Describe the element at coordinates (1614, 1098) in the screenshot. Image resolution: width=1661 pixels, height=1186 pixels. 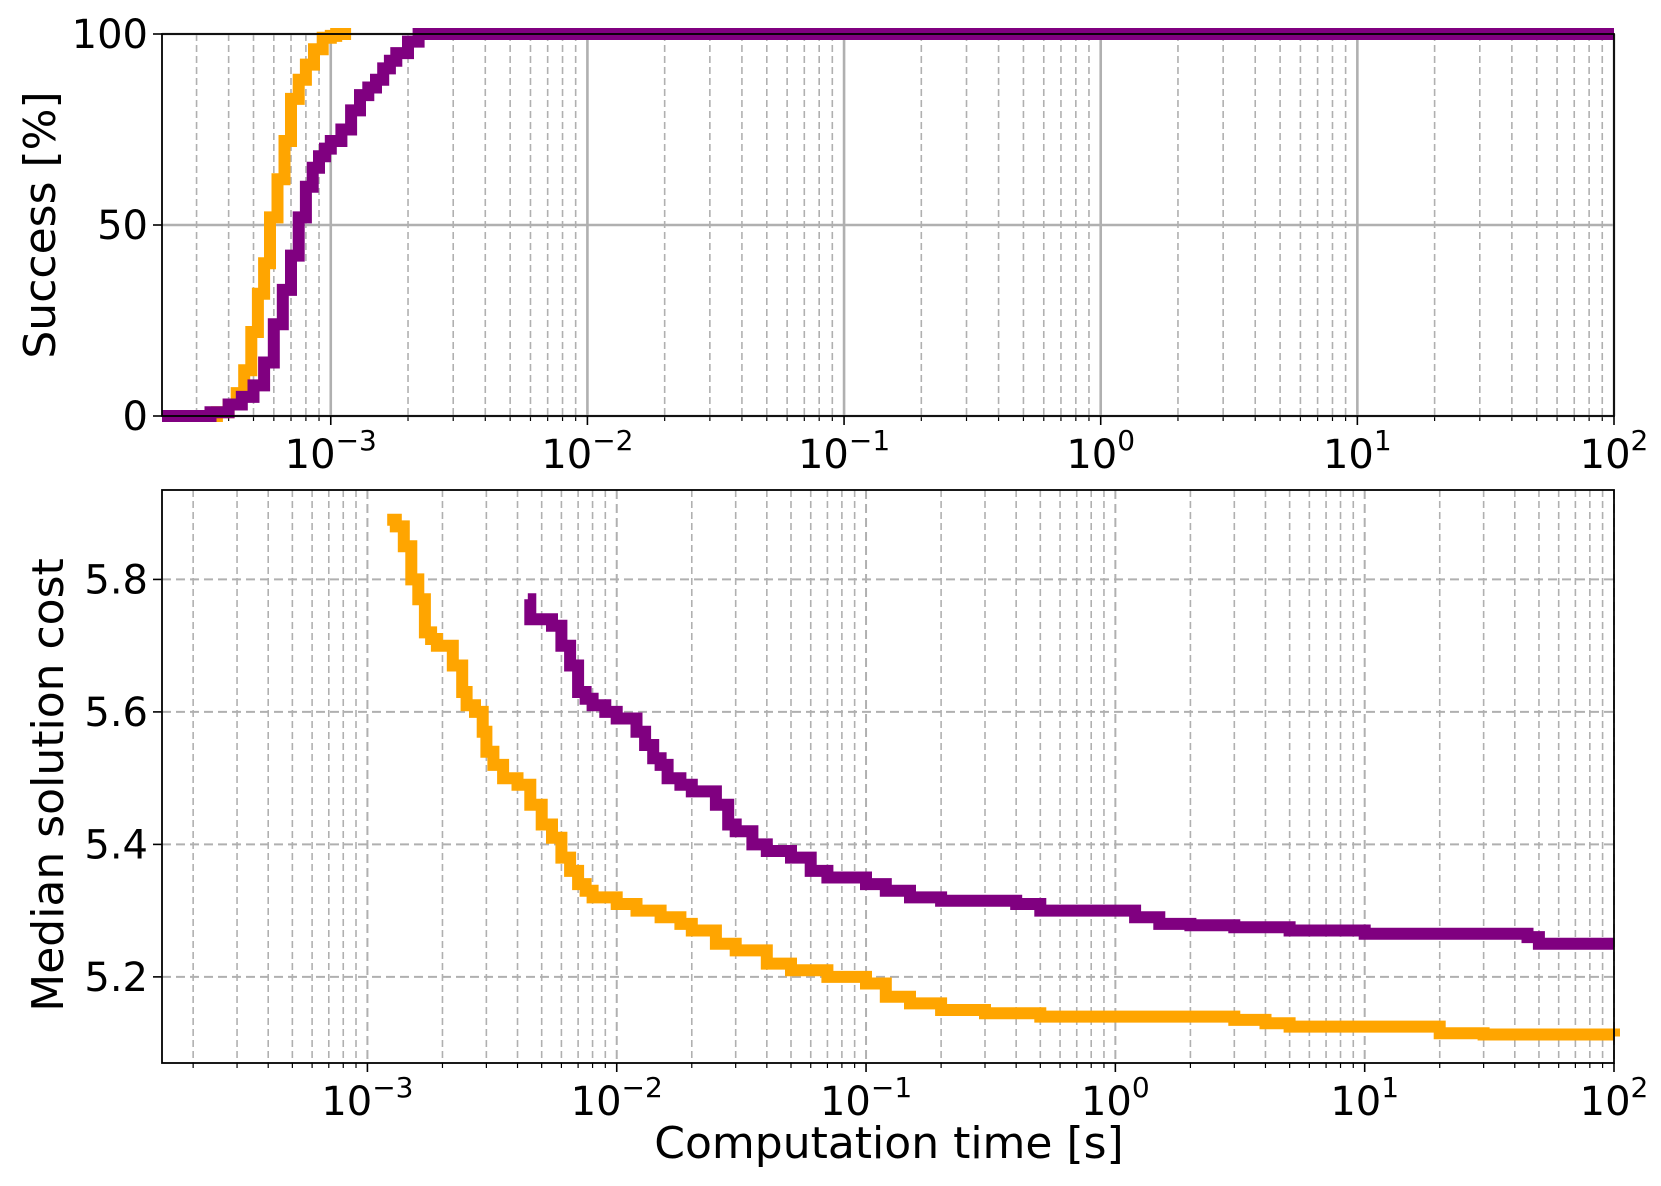
I see `cost-x-tick-label: 10²` at that location.